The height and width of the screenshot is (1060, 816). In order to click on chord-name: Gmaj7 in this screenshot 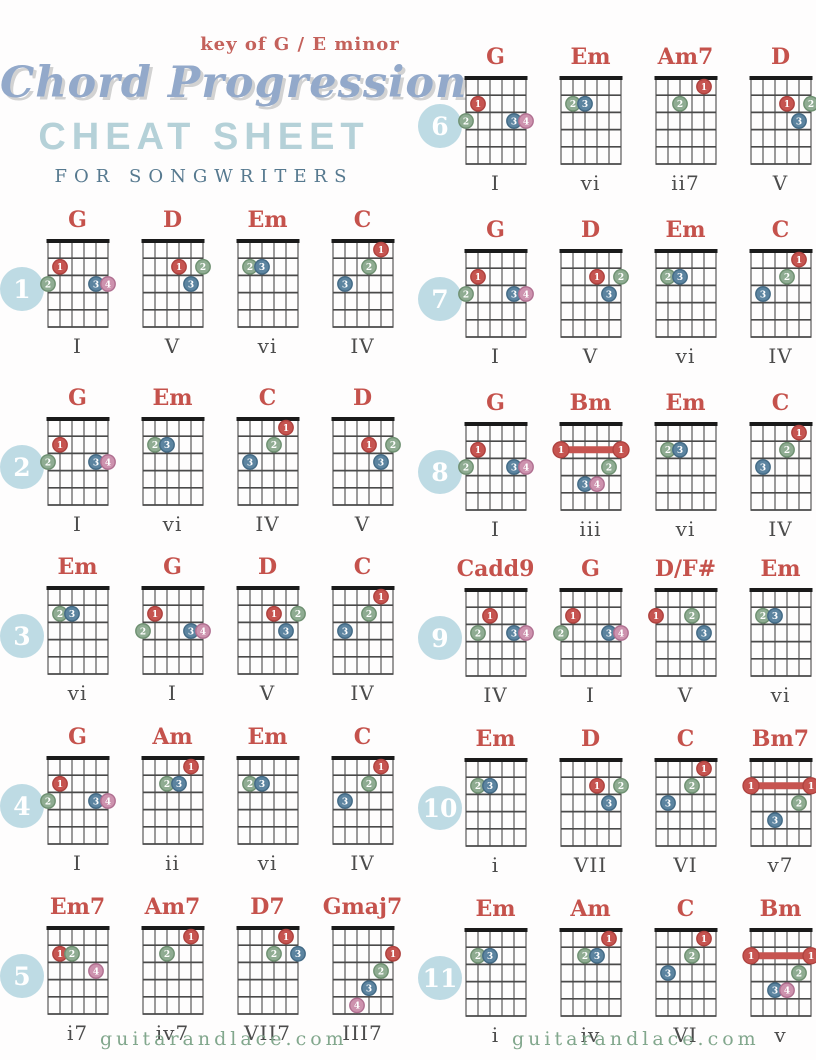, I will do `click(362, 907)`.